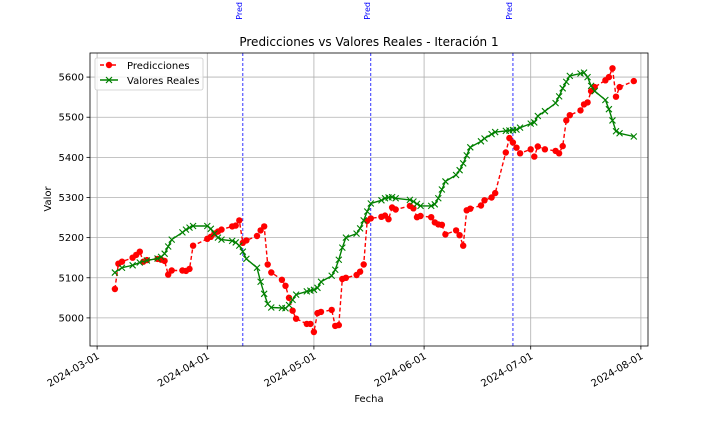 The image size is (720, 432). Describe the element at coordinates (71, 78) in the screenshot. I see `y-tick-label: 5600` at that location.